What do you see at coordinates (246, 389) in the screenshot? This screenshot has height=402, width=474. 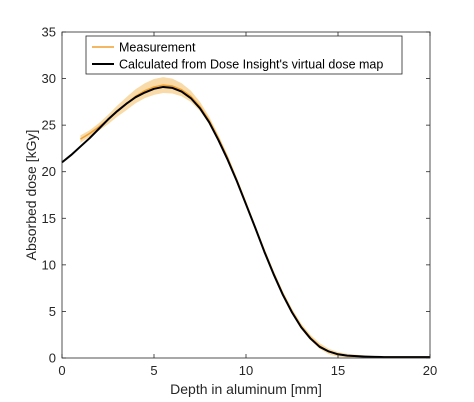 I see `x-axis-label: Depth in aluminum [mm]` at bounding box center [246, 389].